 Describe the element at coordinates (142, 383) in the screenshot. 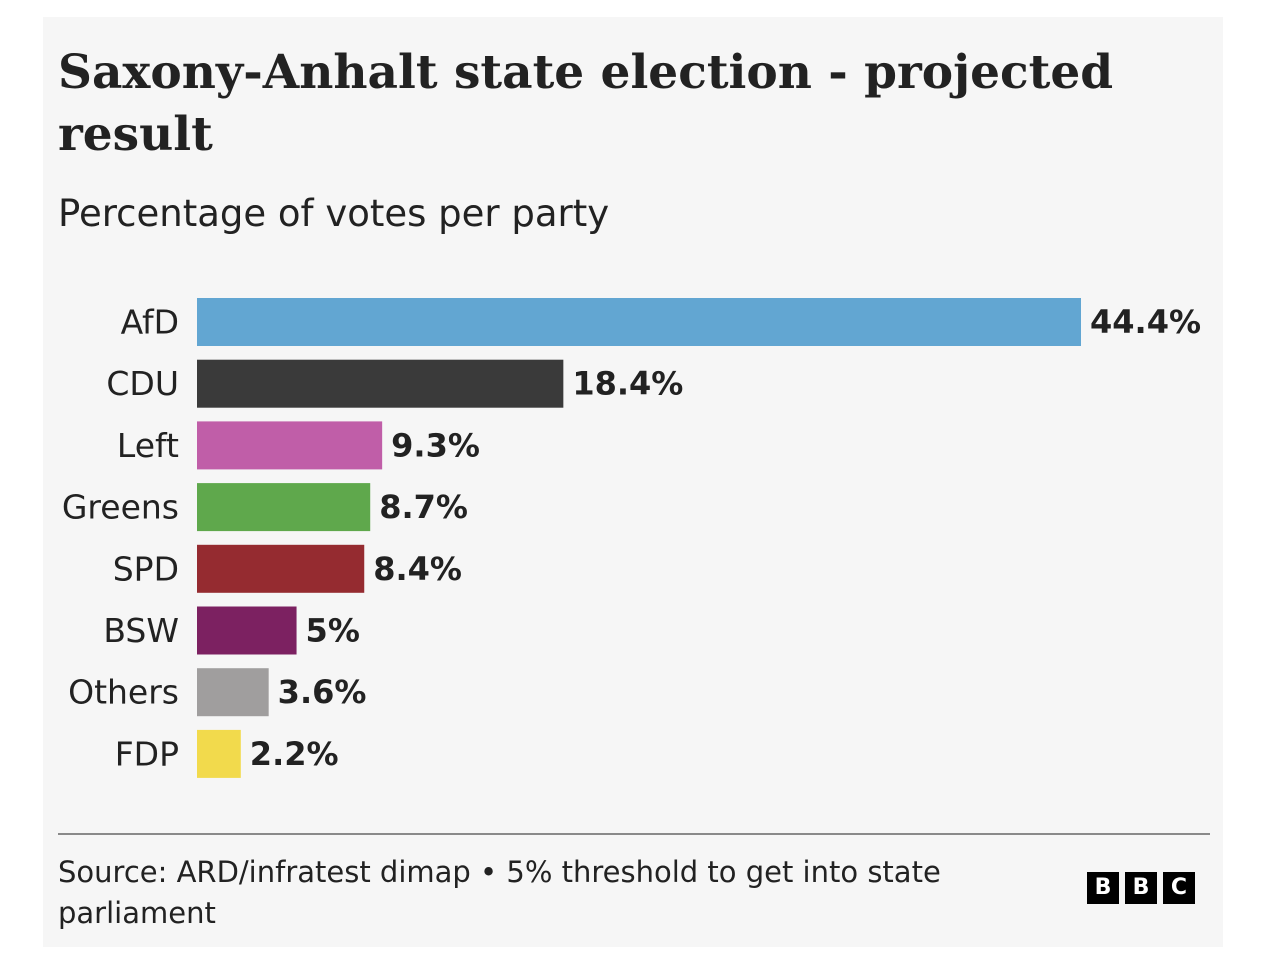

I see `category-label-cdu: CDU` at that location.